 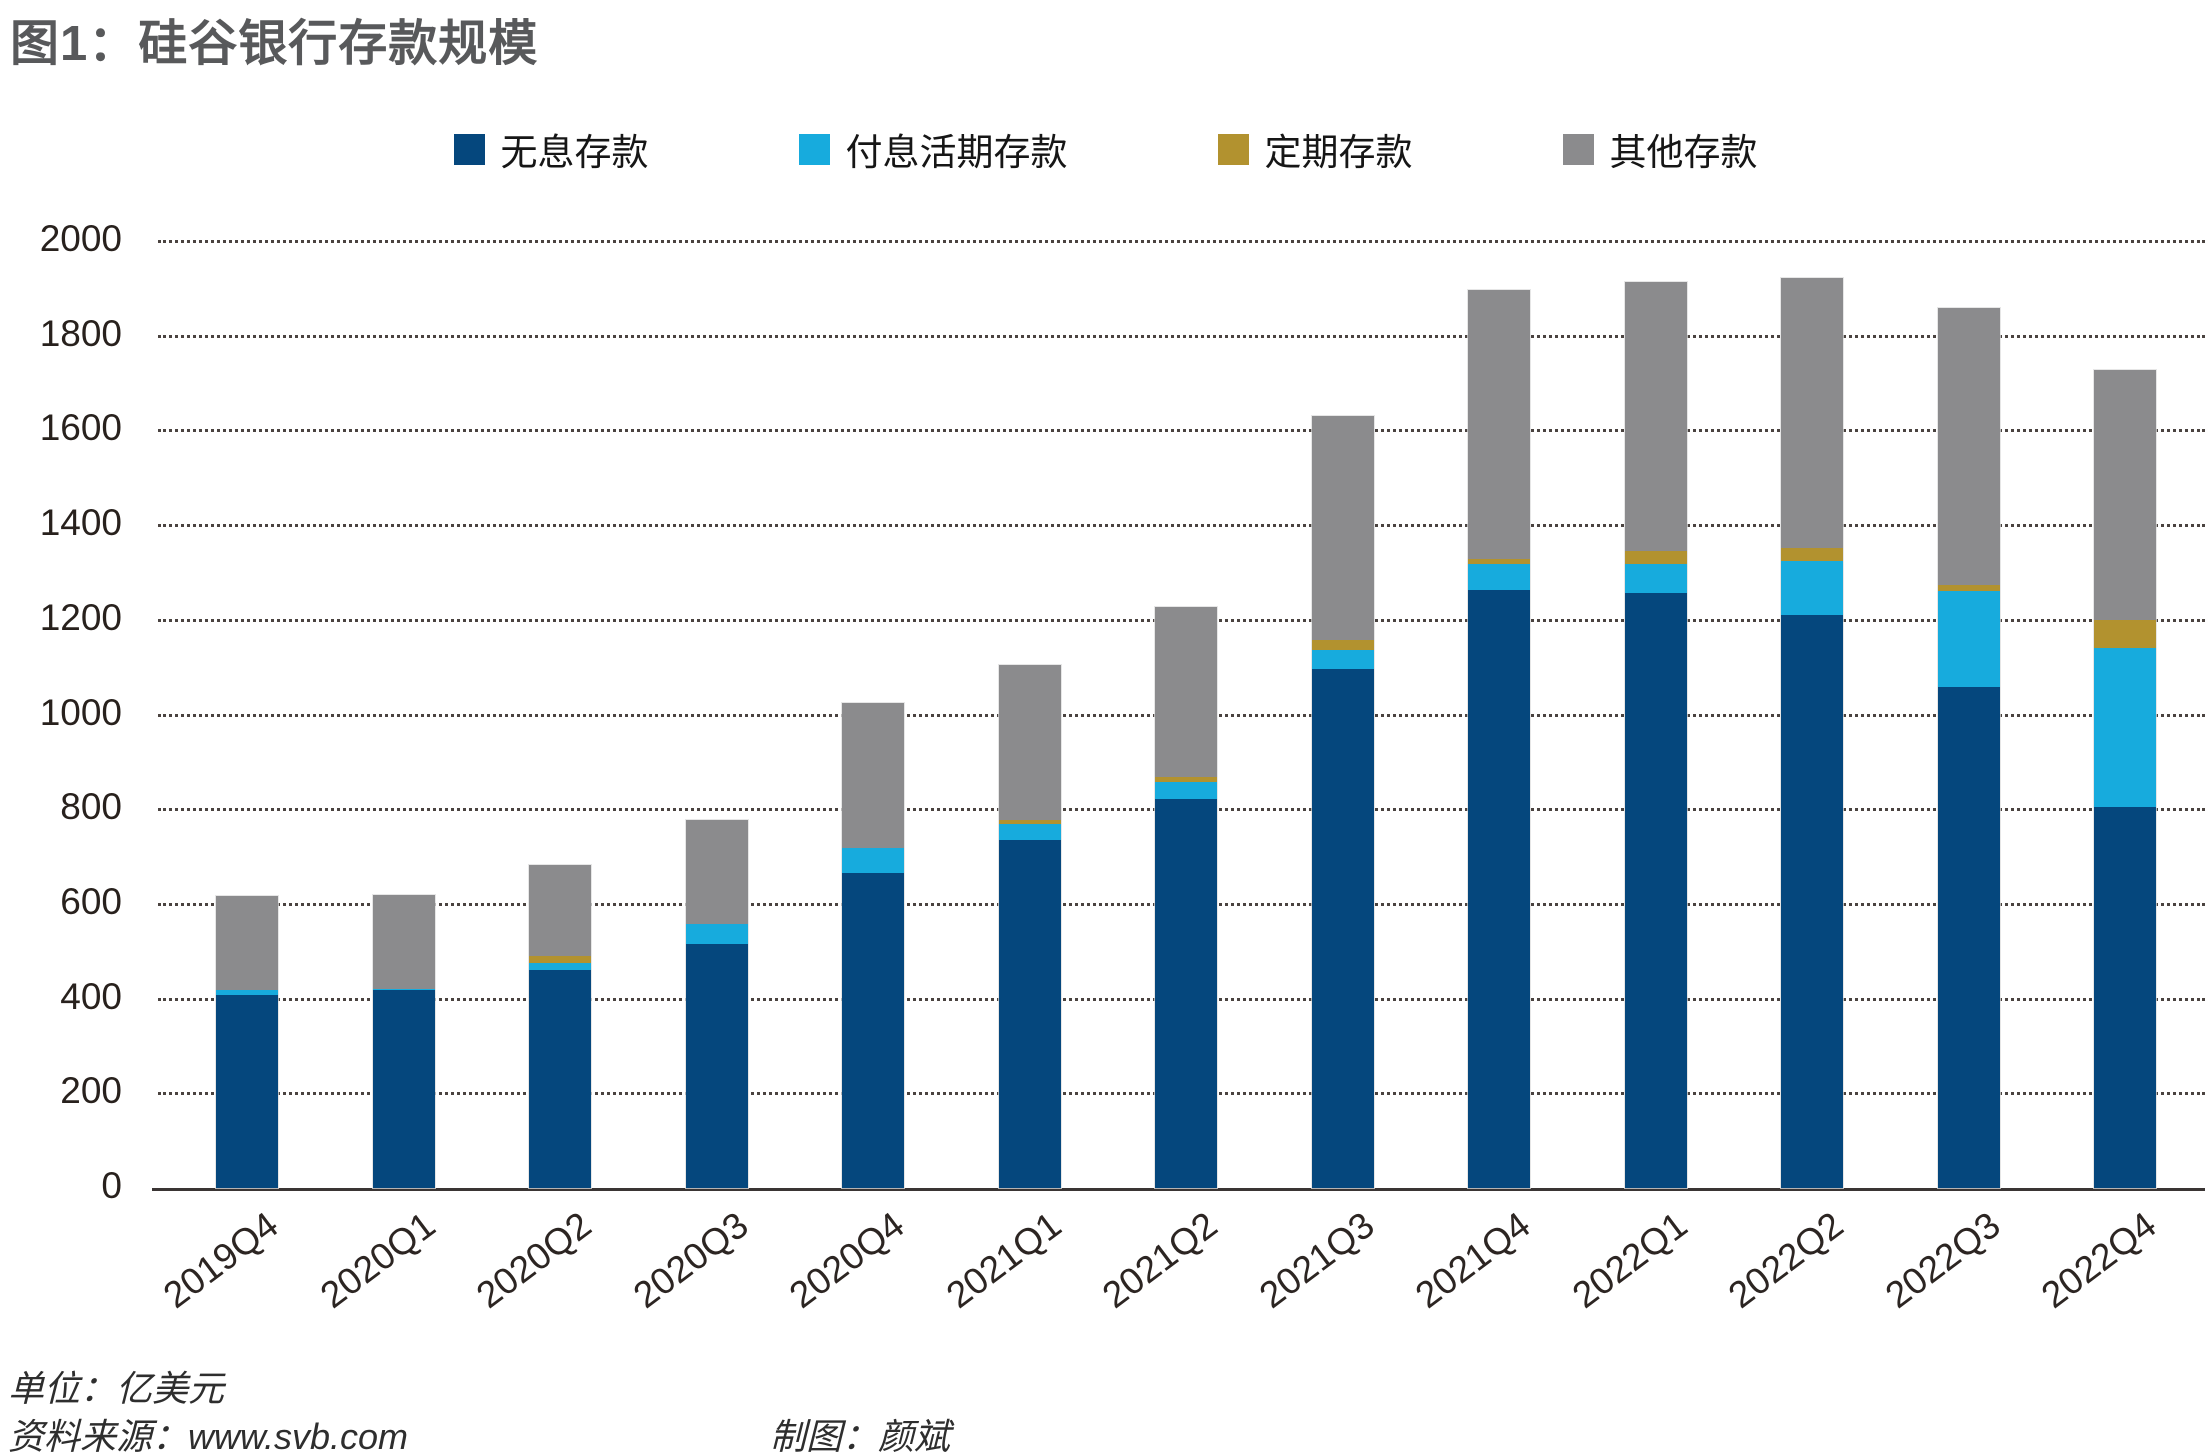 I want to click on bar-segment-2021Q3-付息活期存款, so click(x=1343, y=659).